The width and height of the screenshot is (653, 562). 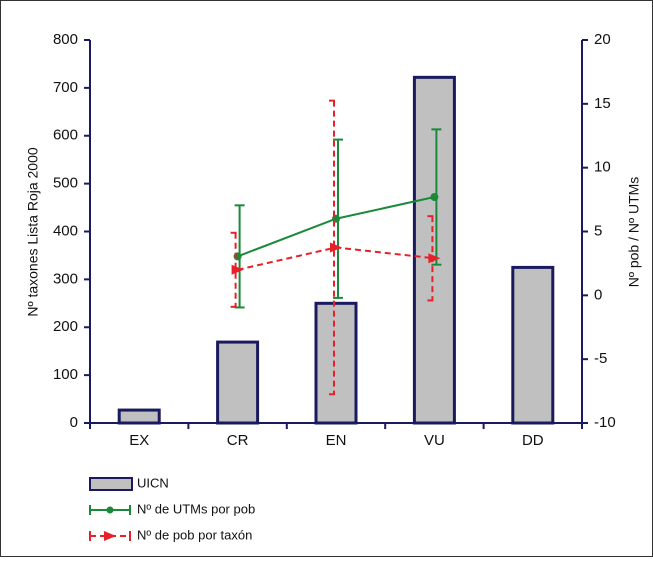 What do you see at coordinates (605, 422) in the screenshot?
I see `y2-tick-label: -10` at bounding box center [605, 422].